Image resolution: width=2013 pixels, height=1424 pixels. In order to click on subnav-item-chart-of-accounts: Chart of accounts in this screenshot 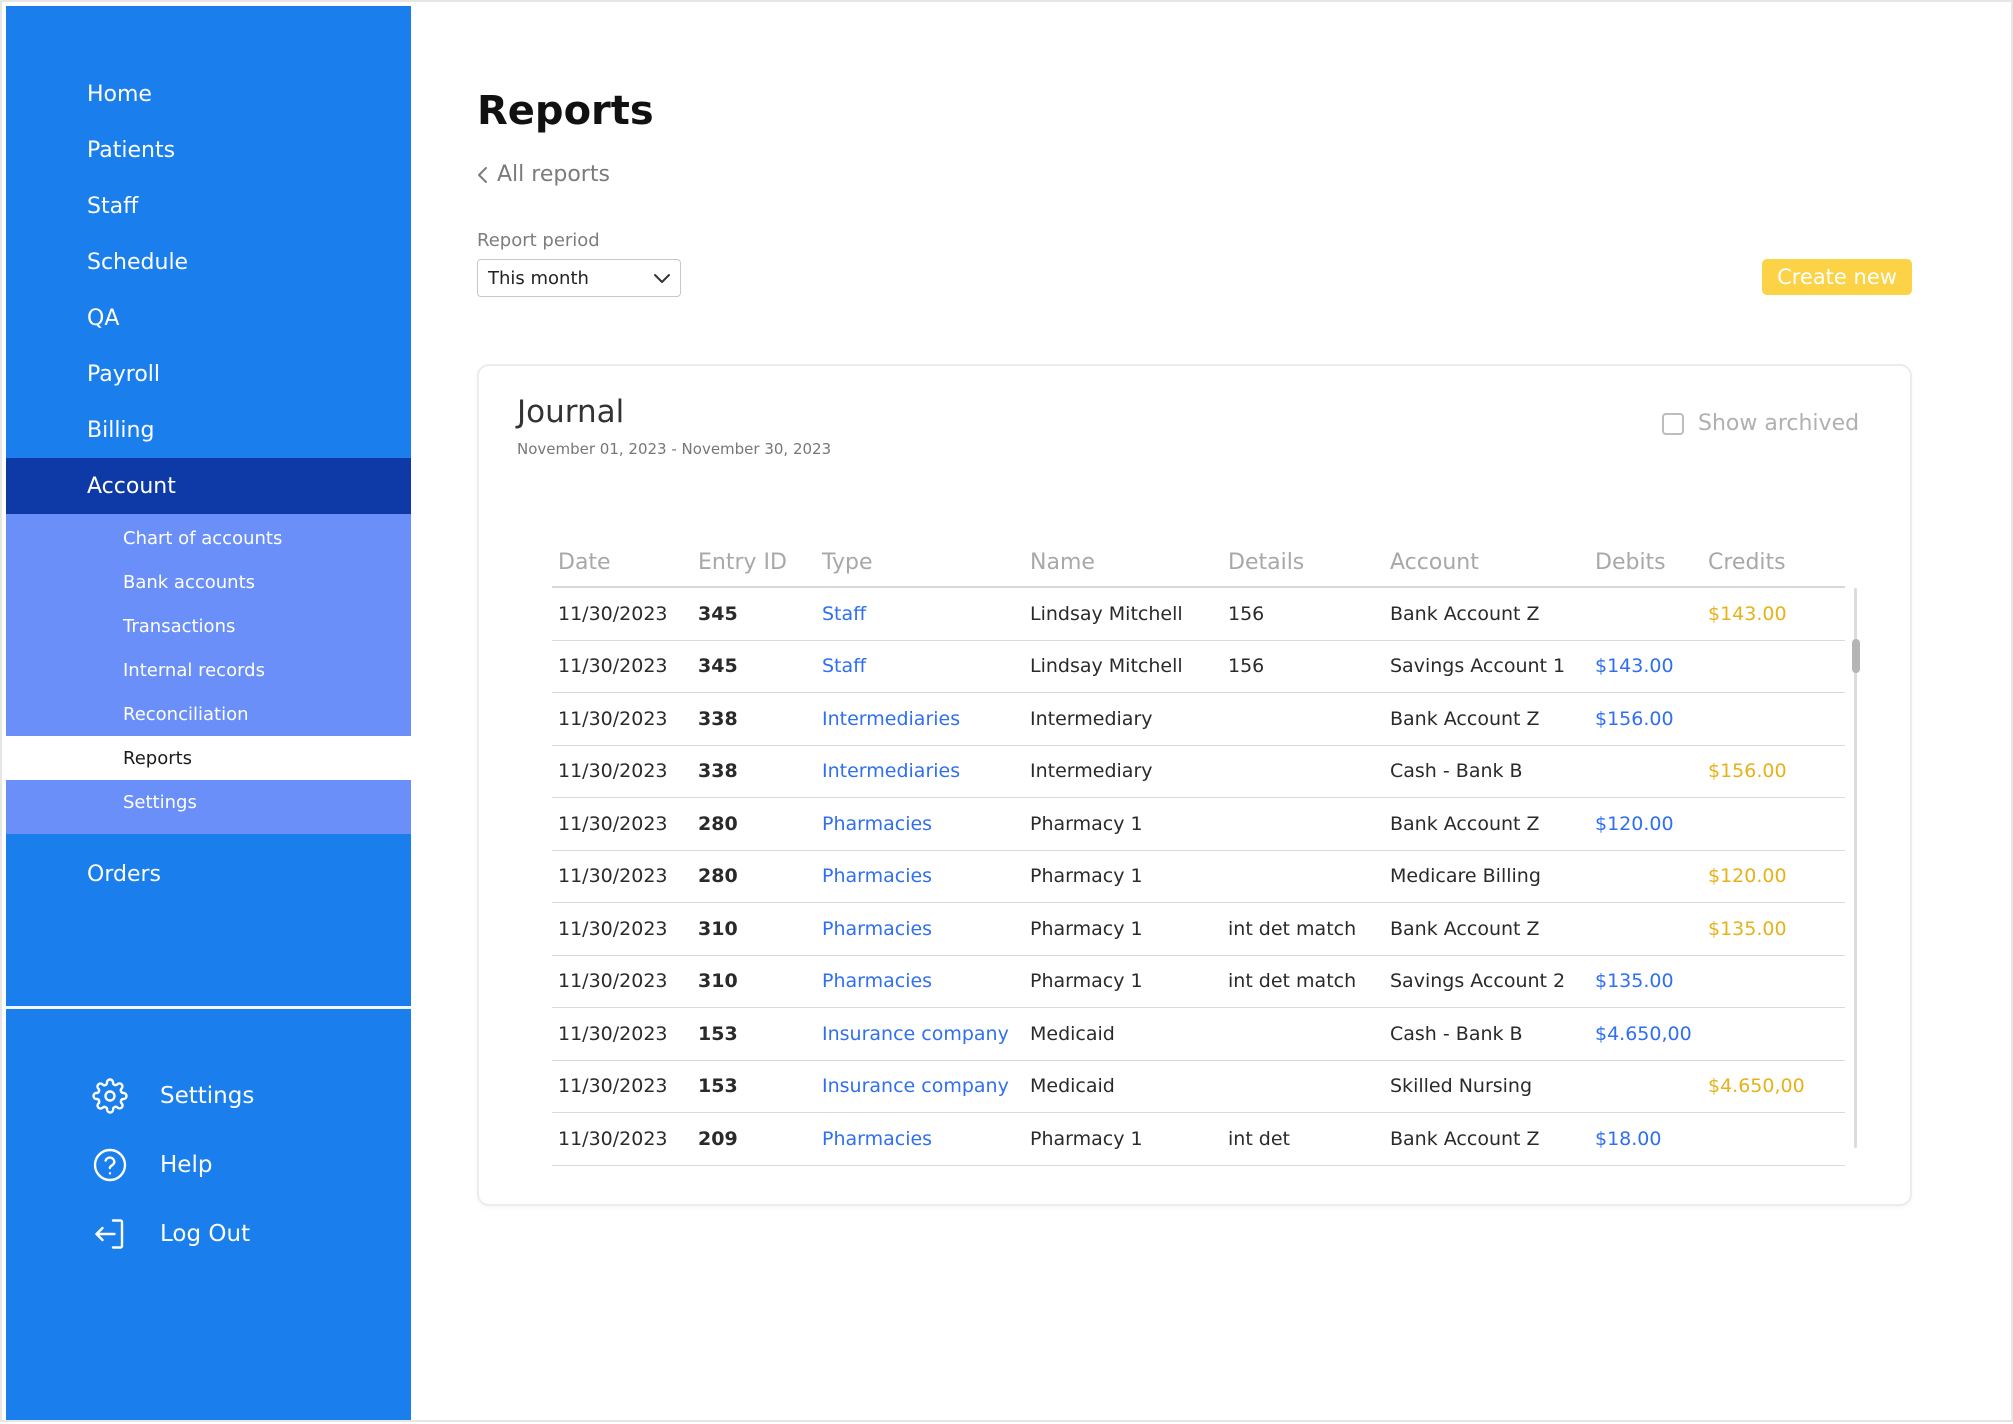, I will do `click(208, 538)`.